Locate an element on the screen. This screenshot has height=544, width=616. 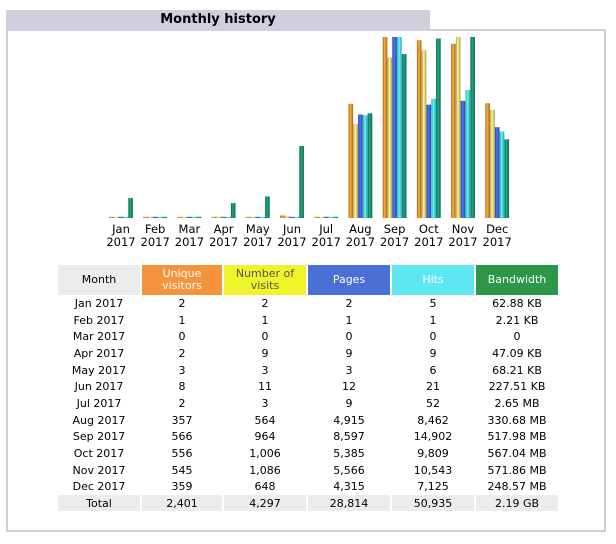
cell-bandwidth: 330.68 MB is located at coordinates (517, 420).